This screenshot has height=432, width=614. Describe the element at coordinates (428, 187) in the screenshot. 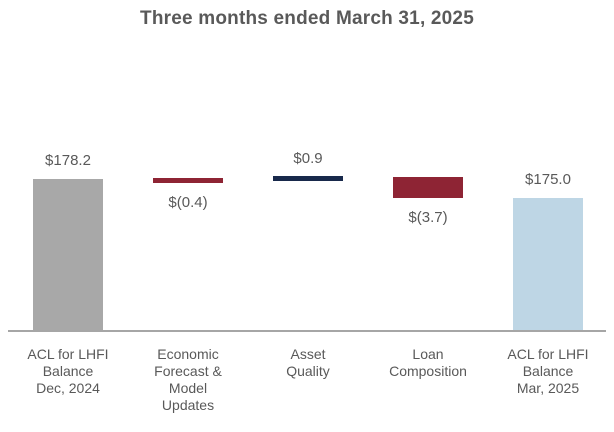

I see `bar-loan-composition` at that location.